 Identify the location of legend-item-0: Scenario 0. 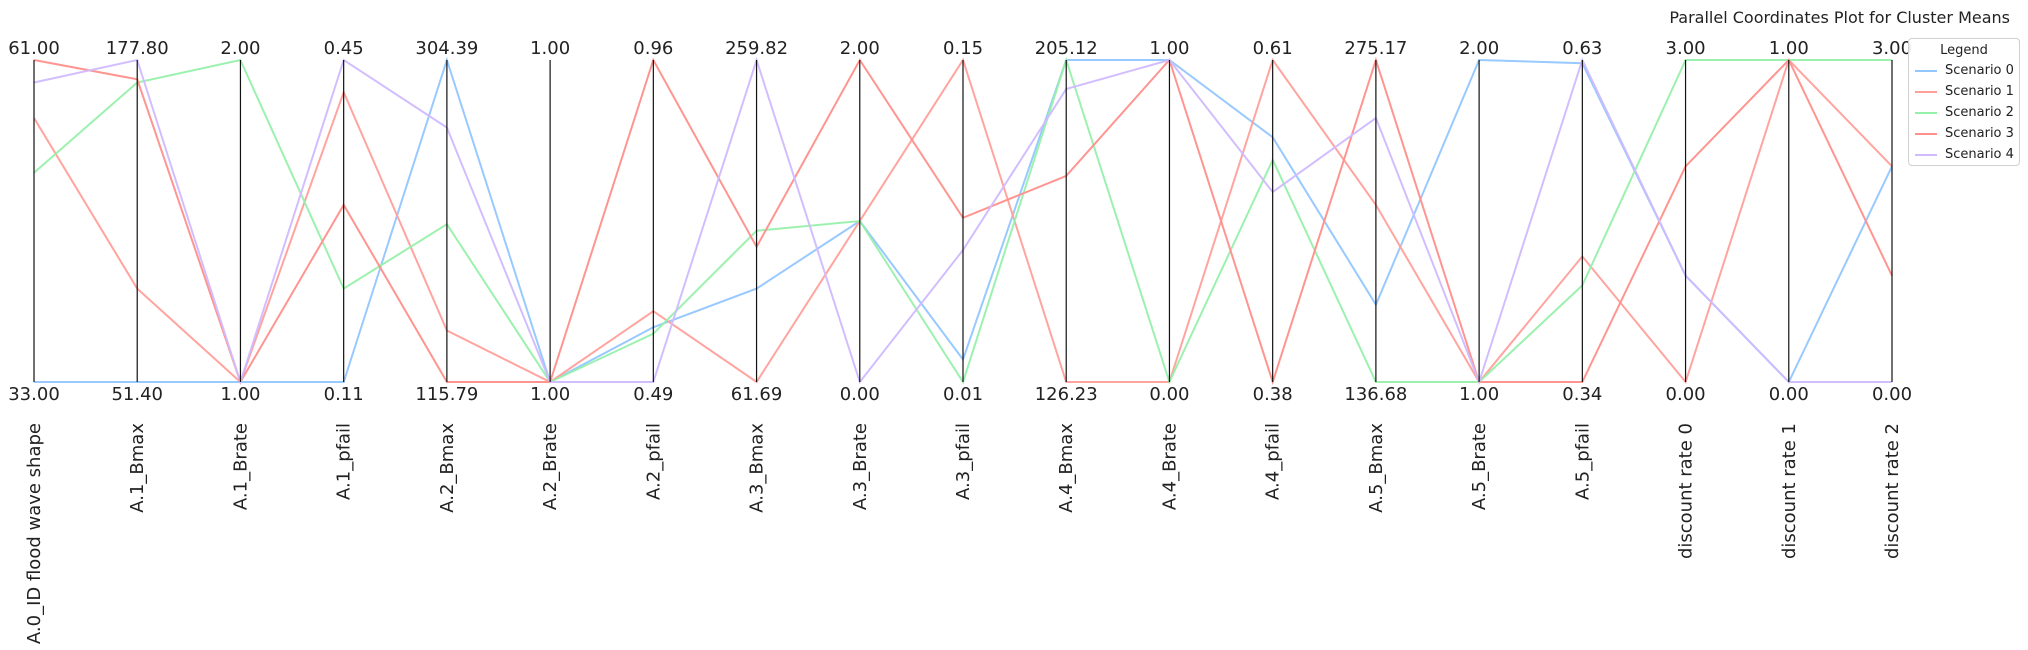
(1964, 70).